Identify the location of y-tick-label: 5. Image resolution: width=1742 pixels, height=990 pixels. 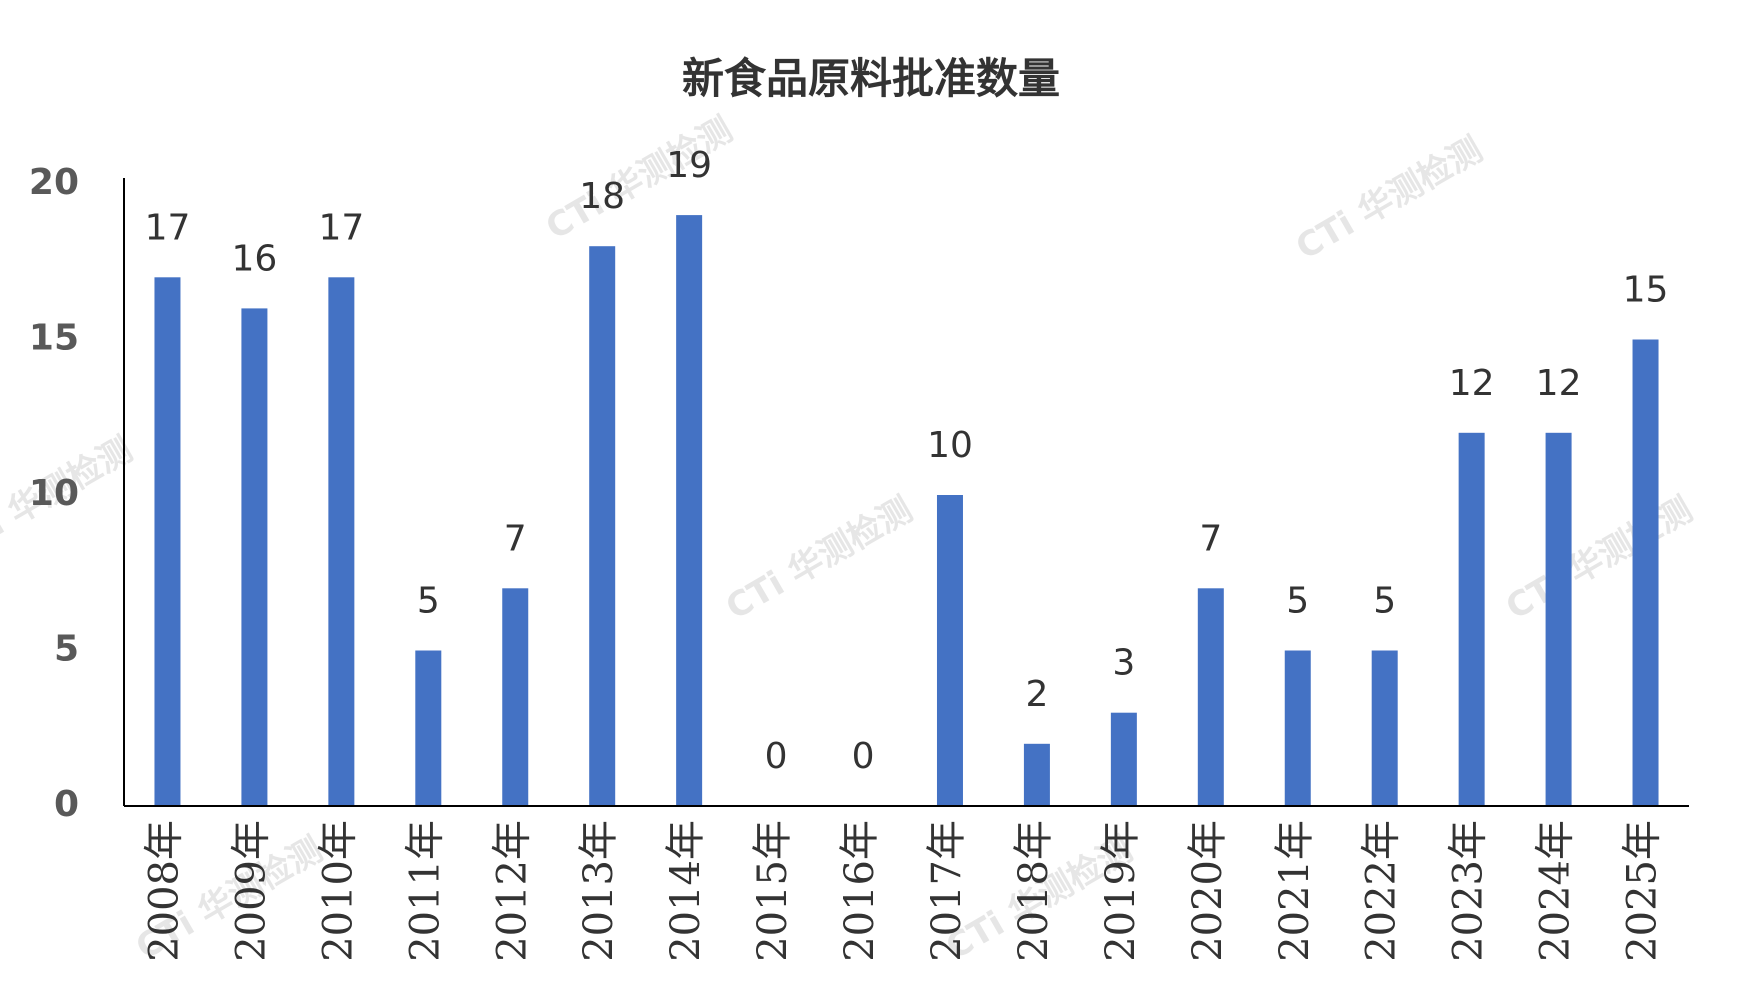
(66, 649).